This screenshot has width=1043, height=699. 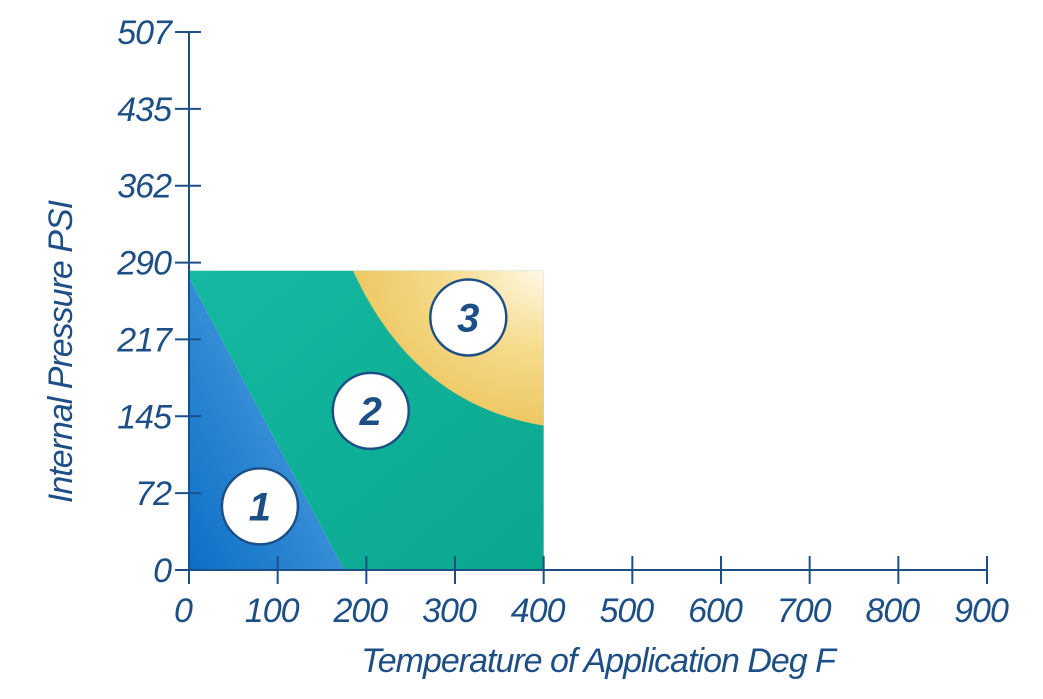 I want to click on y-tick-label: 290, so click(x=144, y=264).